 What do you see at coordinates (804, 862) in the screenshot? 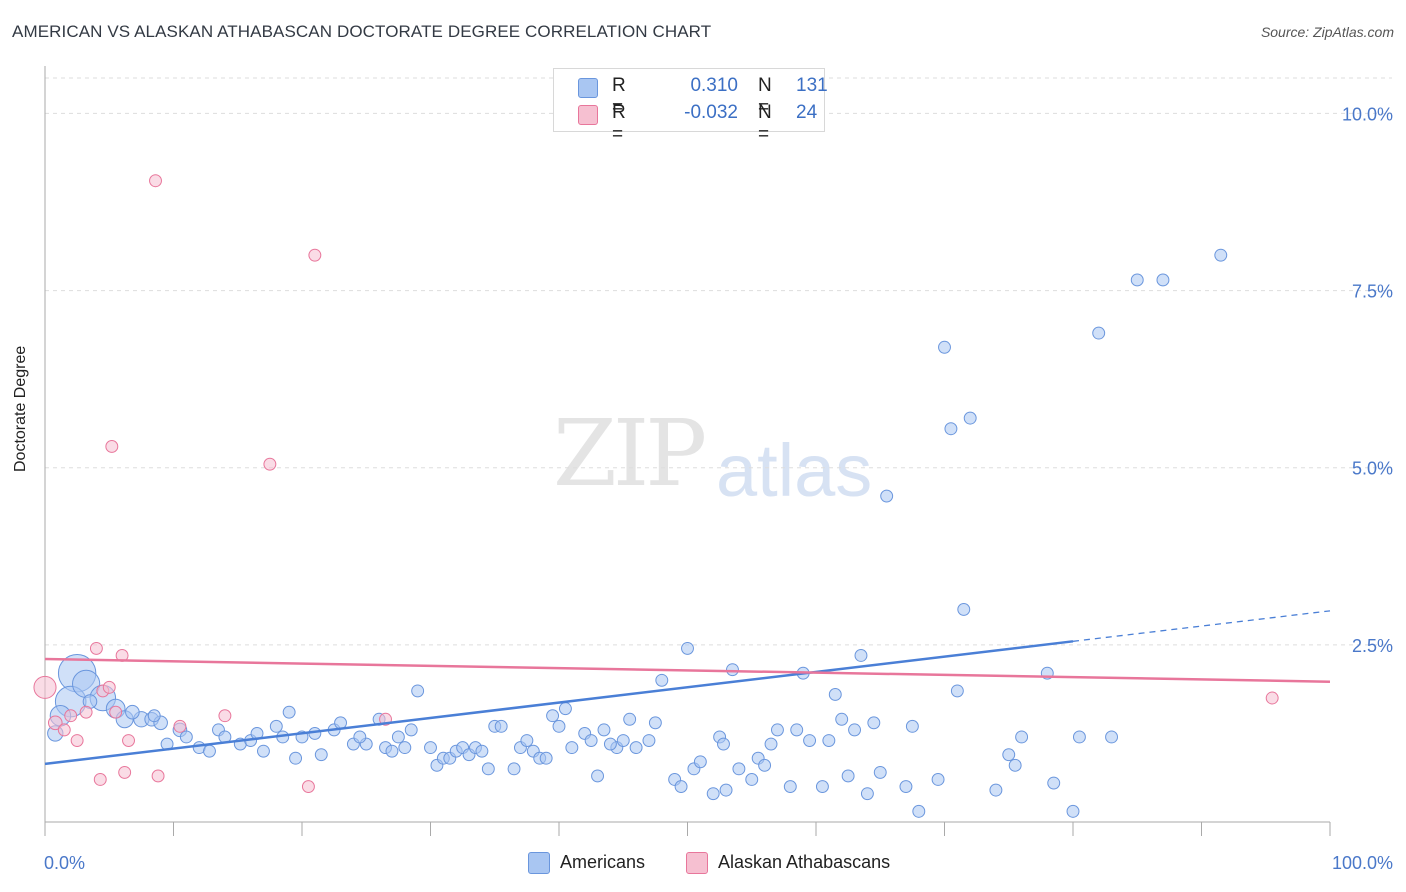
I see `bottom-legend-label: Alaskan Athabascans` at bounding box center [804, 862].